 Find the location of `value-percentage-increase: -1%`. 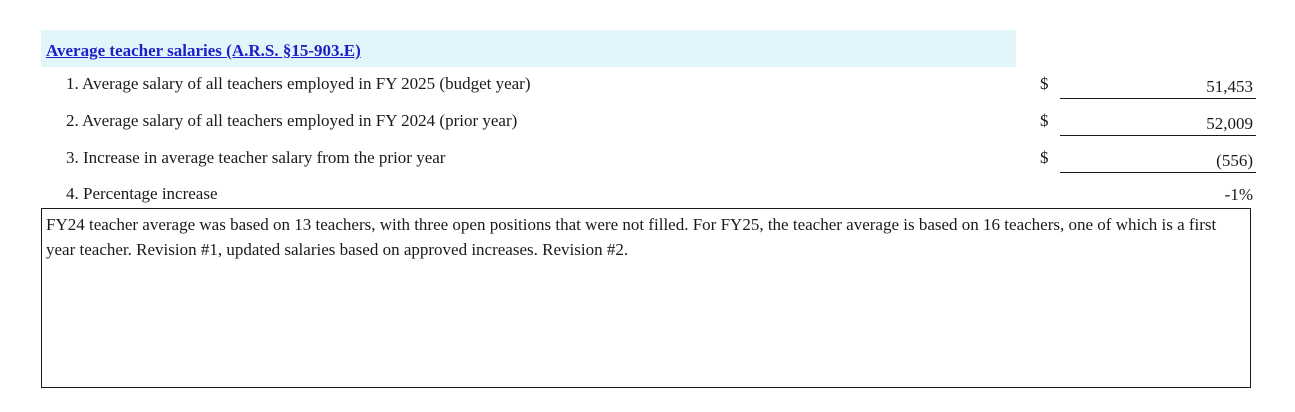

value-percentage-increase: -1% is located at coordinates (1238, 194).